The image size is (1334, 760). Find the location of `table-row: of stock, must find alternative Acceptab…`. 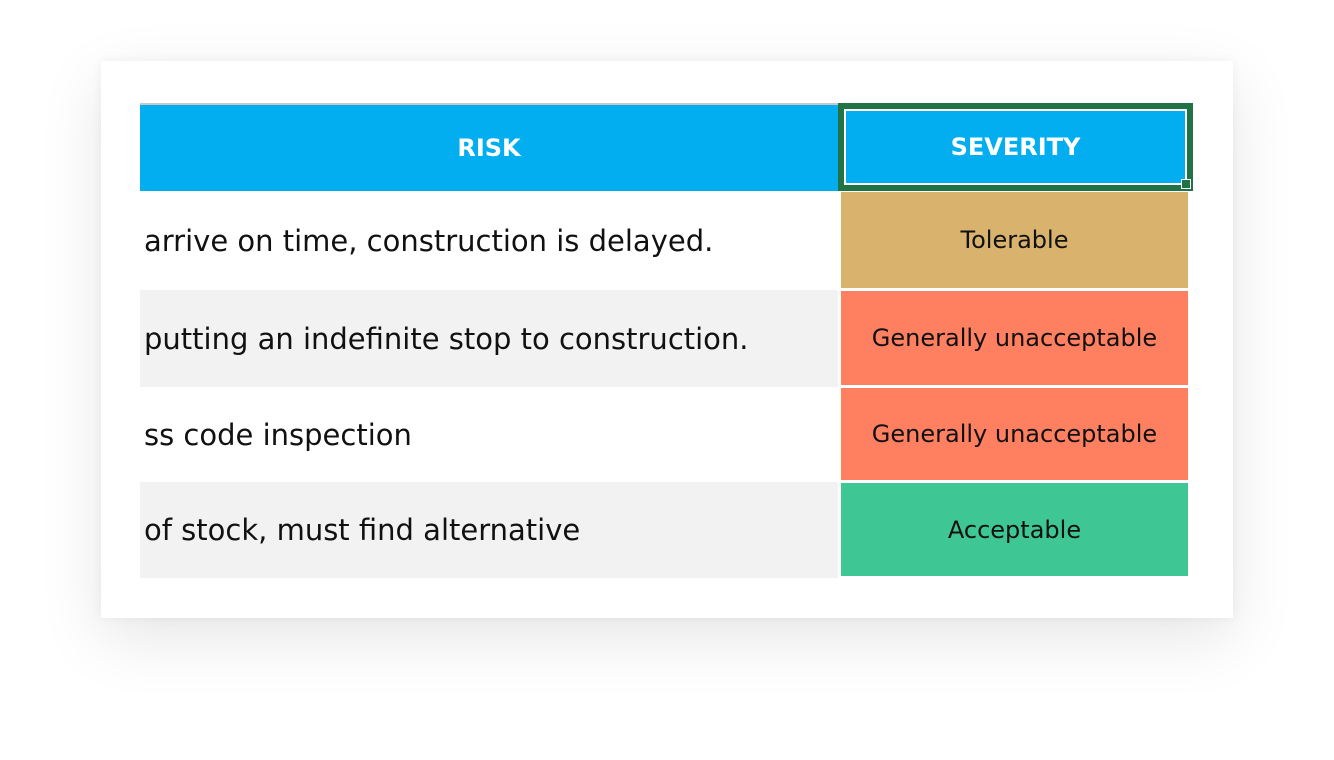

table-row: of stock, must find alternative Acceptab… is located at coordinates (666, 530).